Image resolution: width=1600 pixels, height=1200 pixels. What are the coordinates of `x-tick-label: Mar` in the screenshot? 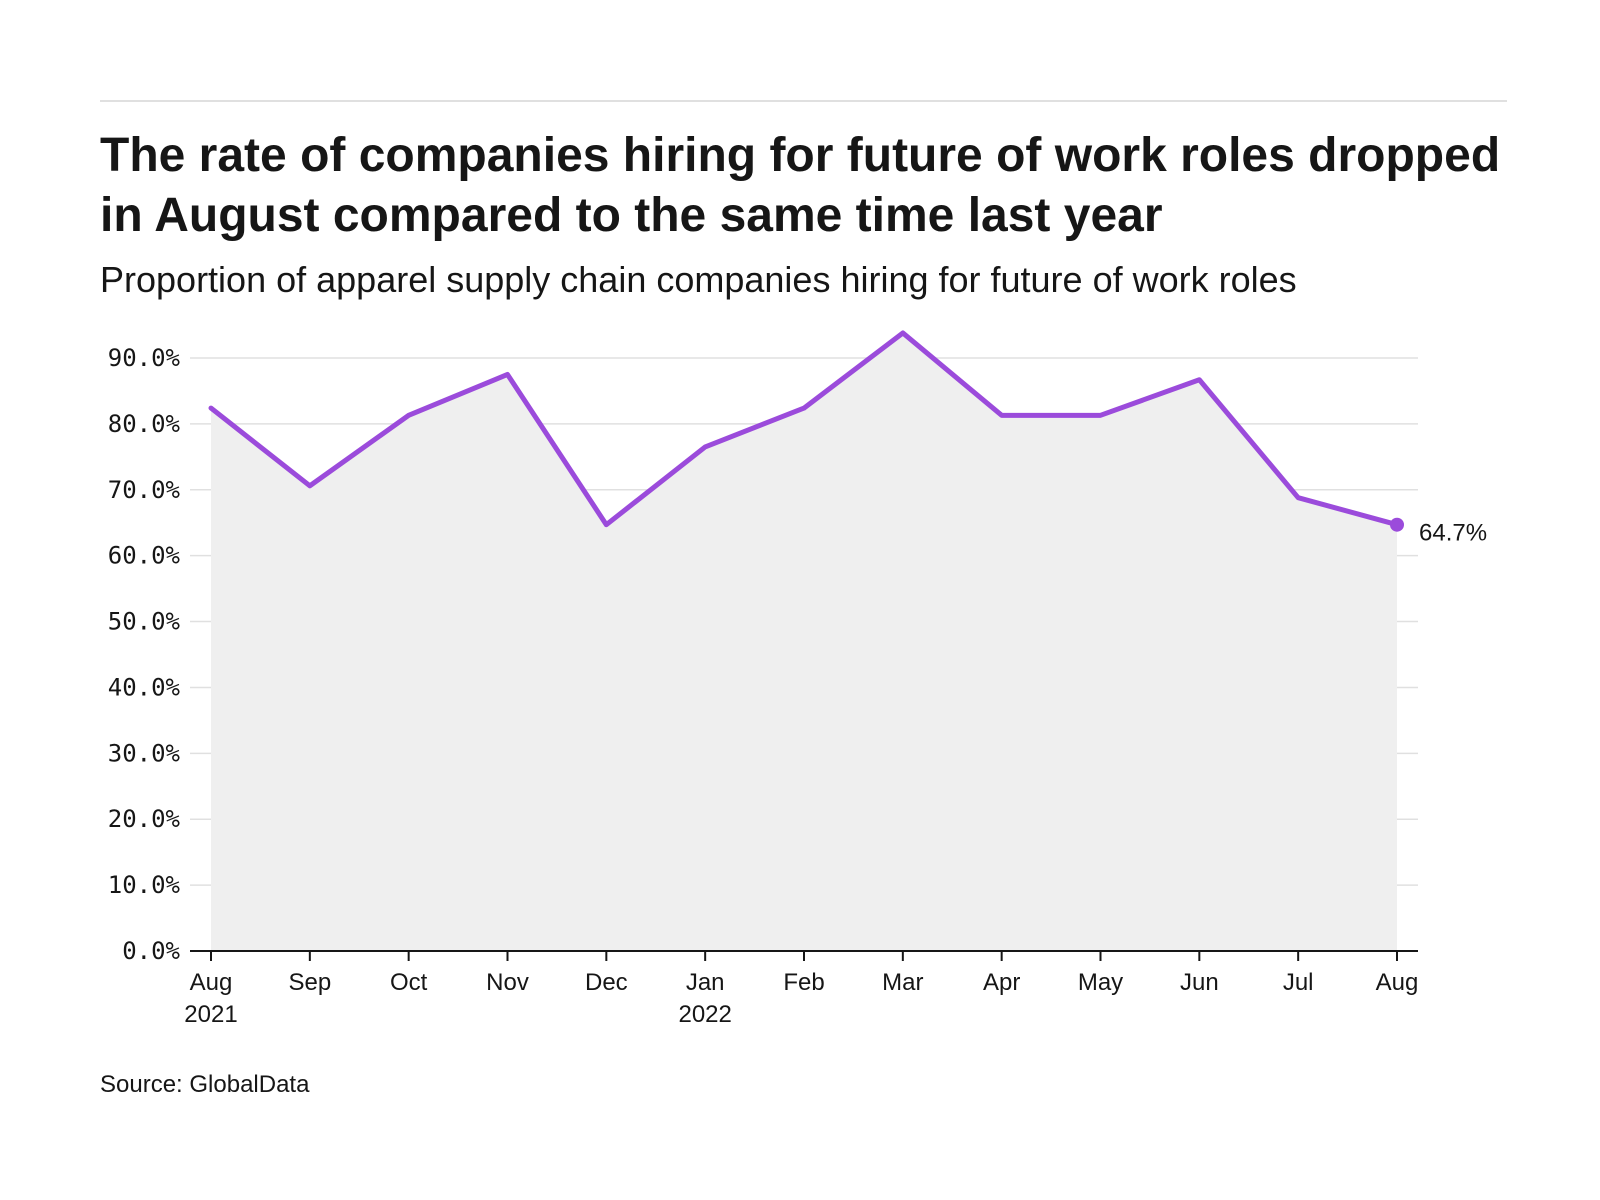 It's located at (902, 982).